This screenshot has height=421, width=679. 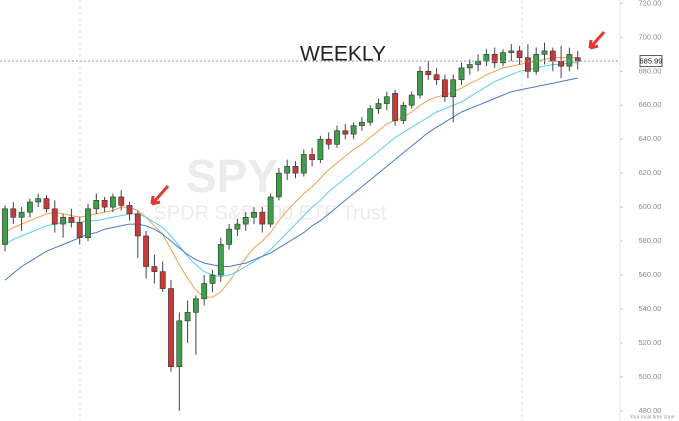 What do you see at coordinates (650, 410) in the screenshot?
I see `y-tick-label: 480.00` at bounding box center [650, 410].